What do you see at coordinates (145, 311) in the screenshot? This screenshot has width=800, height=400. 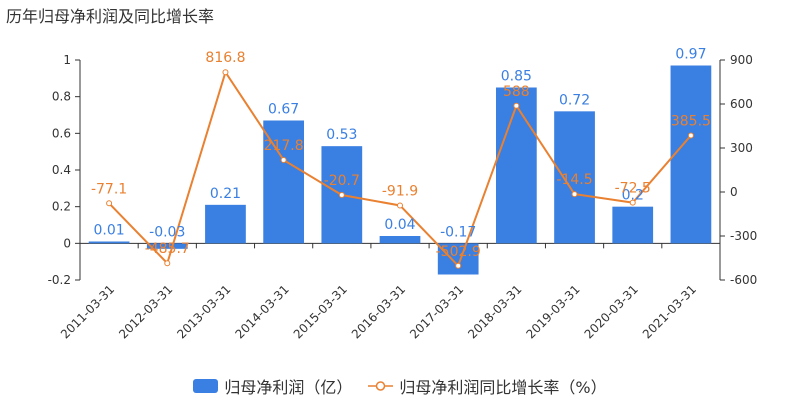 I see `x-tick-label: 2012-03-31` at bounding box center [145, 311].